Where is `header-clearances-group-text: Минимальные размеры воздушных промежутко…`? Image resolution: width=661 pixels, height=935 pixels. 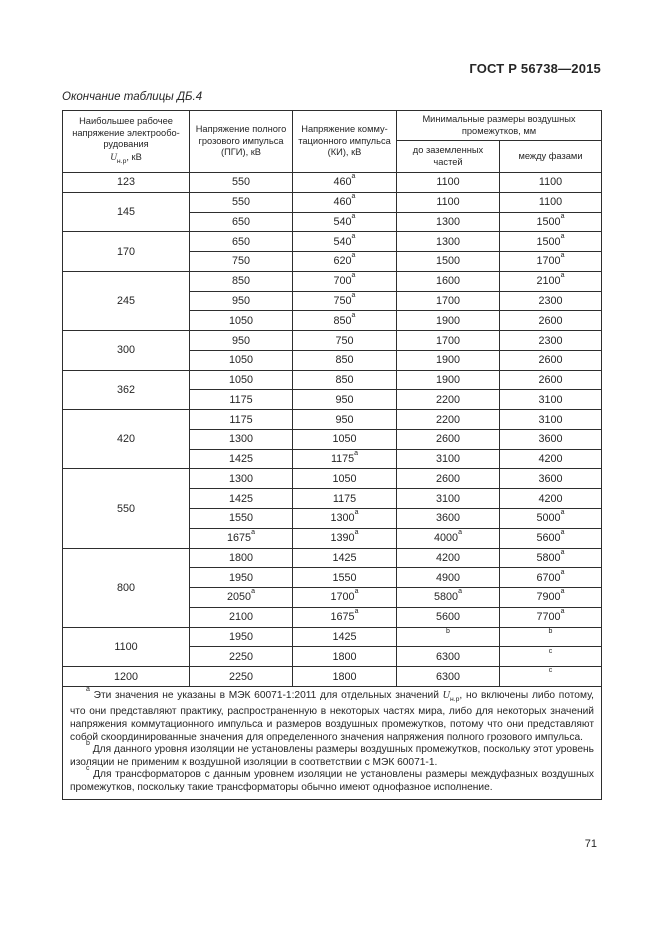 header-clearances-group-text: Минимальные размеры воздушных промежутко… is located at coordinates (499, 125).